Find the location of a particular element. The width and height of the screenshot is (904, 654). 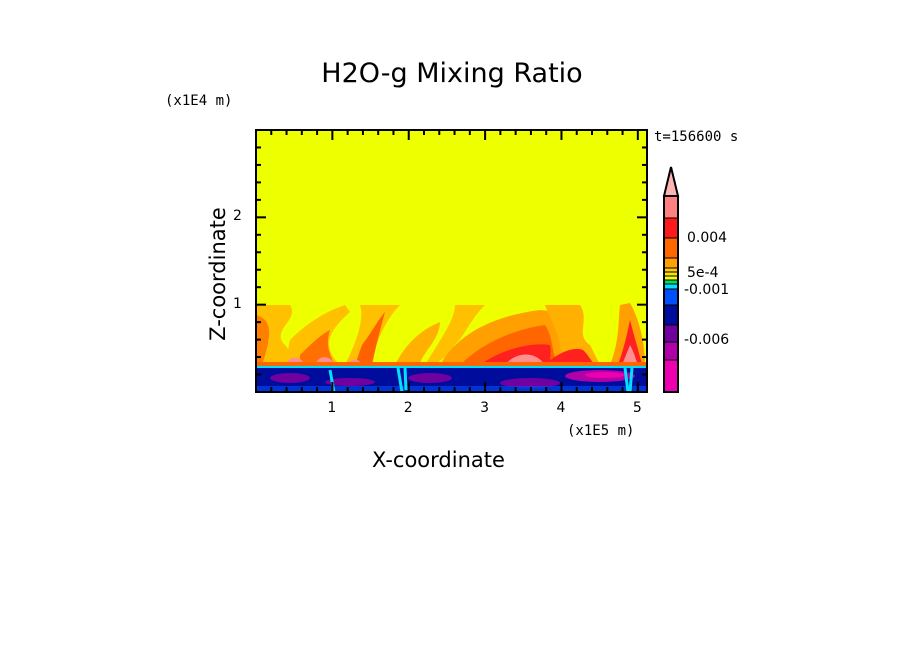

x-tick-label: 1 is located at coordinates (332, 408).